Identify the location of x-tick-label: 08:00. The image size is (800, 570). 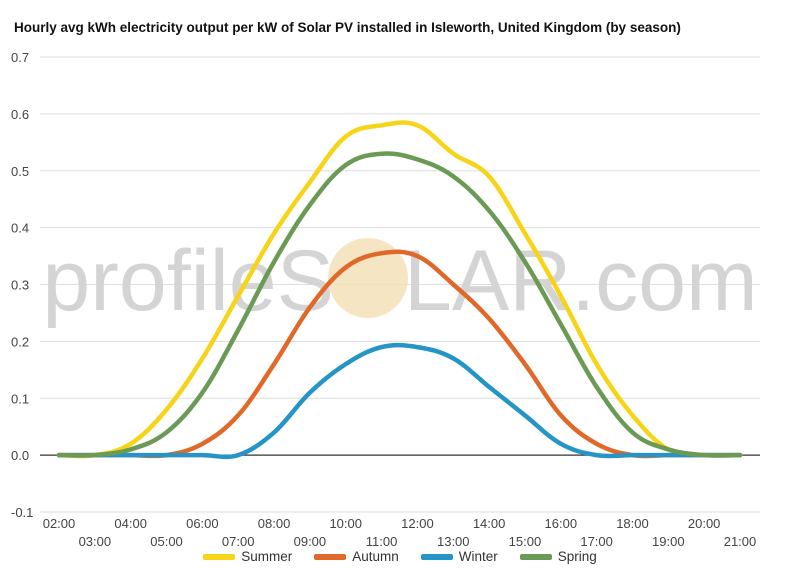
(274, 523).